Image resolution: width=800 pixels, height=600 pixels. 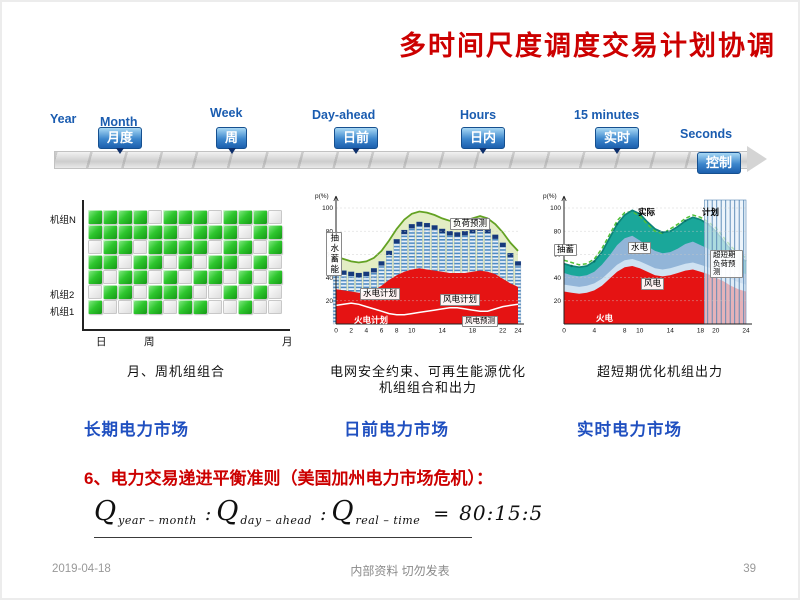 What do you see at coordinates (427, 380) in the screenshot?
I see `chart2-caption: 电网安全约束、可再生能源优化机组组合和出力` at bounding box center [427, 380].